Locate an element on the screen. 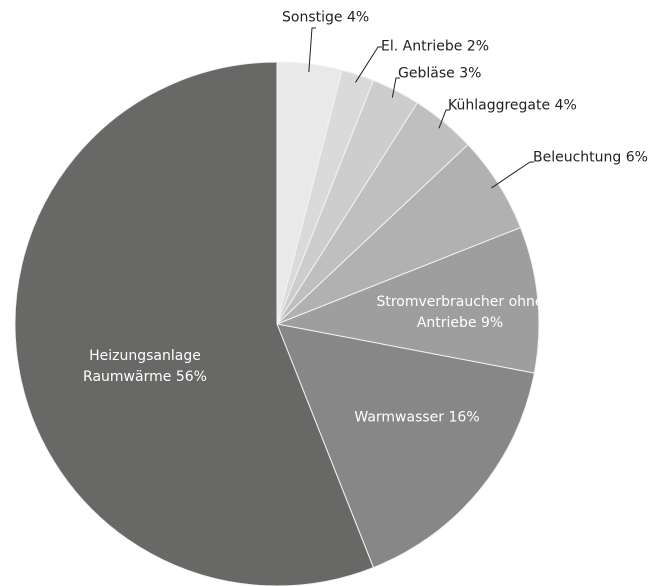 The width and height of the screenshot is (670, 586). pie-slice is located at coordinates (407, 300).